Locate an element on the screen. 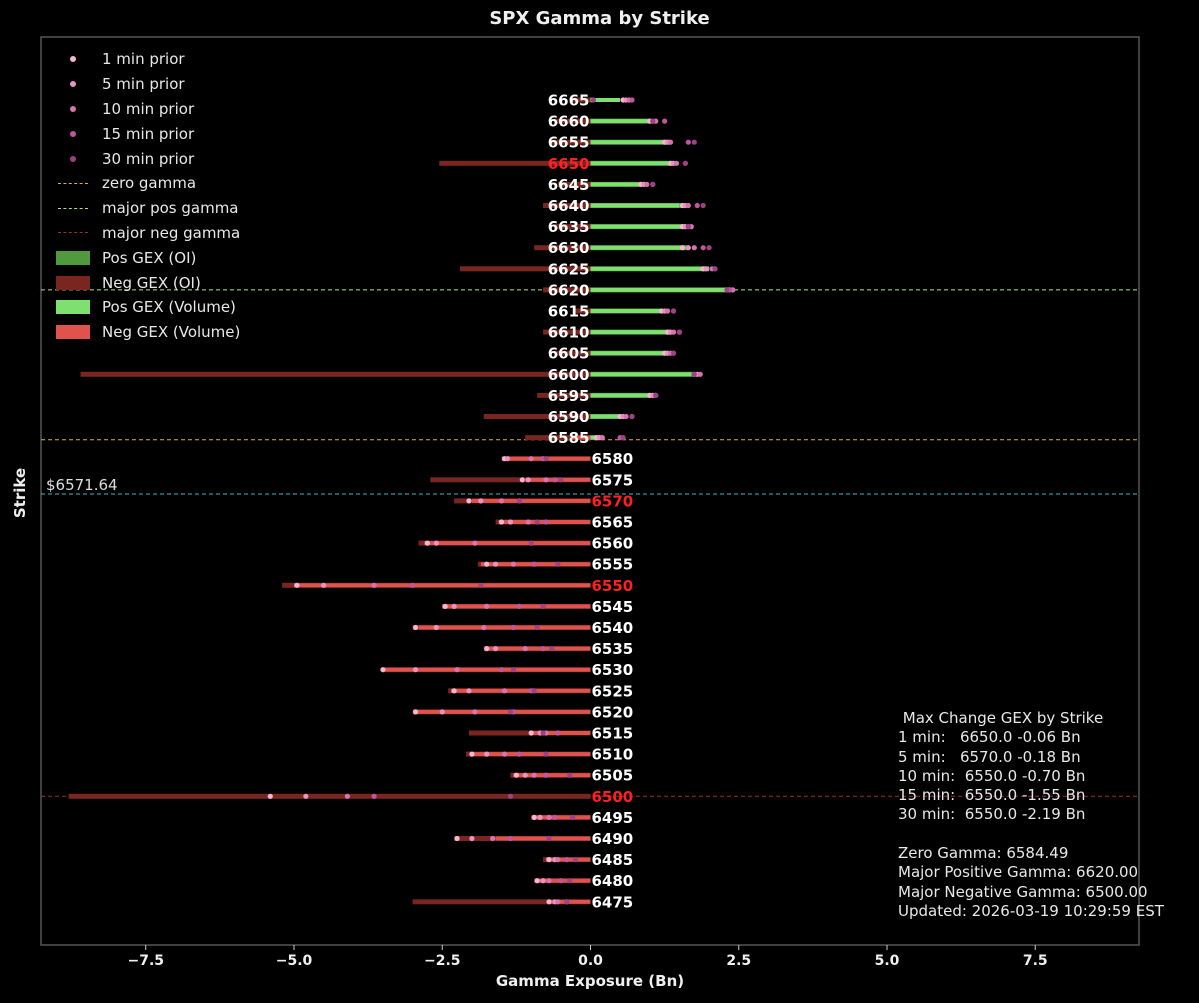 The width and height of the screenshot is (1199, 1003). strike-label: 6665 is located at coordinates (569, 101).